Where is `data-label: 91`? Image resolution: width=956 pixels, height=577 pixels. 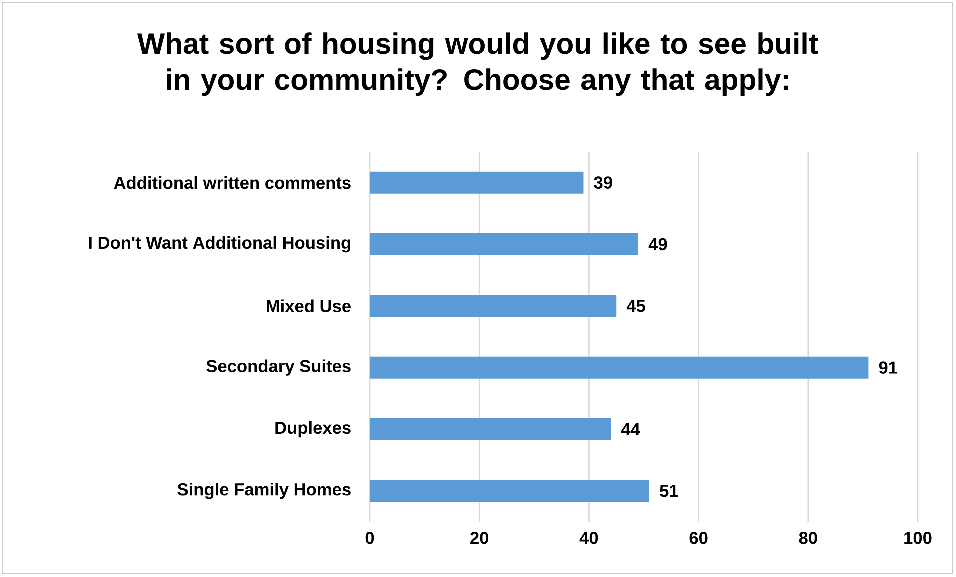
data-label: 91 is located at coordinates (888, 368).